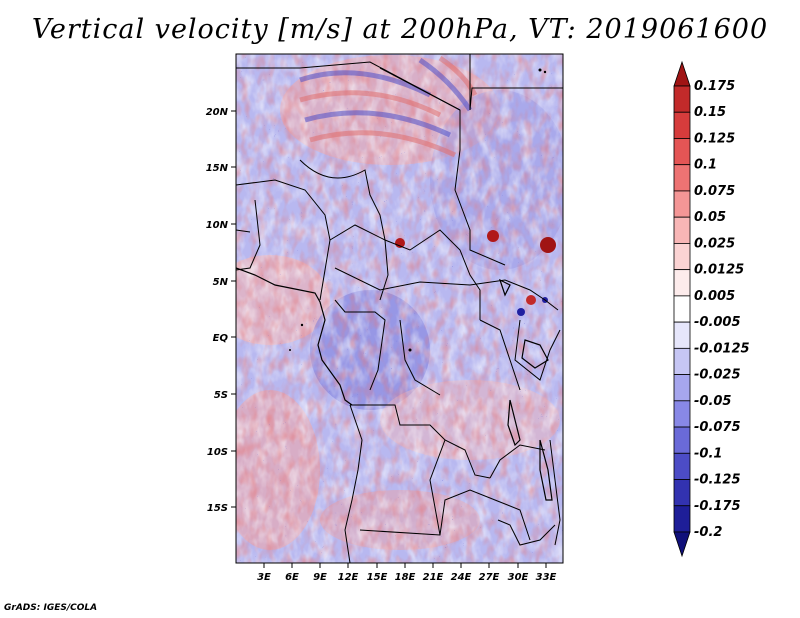 The width and height of the screenshot is (800, 618). I want to click on colorbar-label: 0.075, so click(714, 191).